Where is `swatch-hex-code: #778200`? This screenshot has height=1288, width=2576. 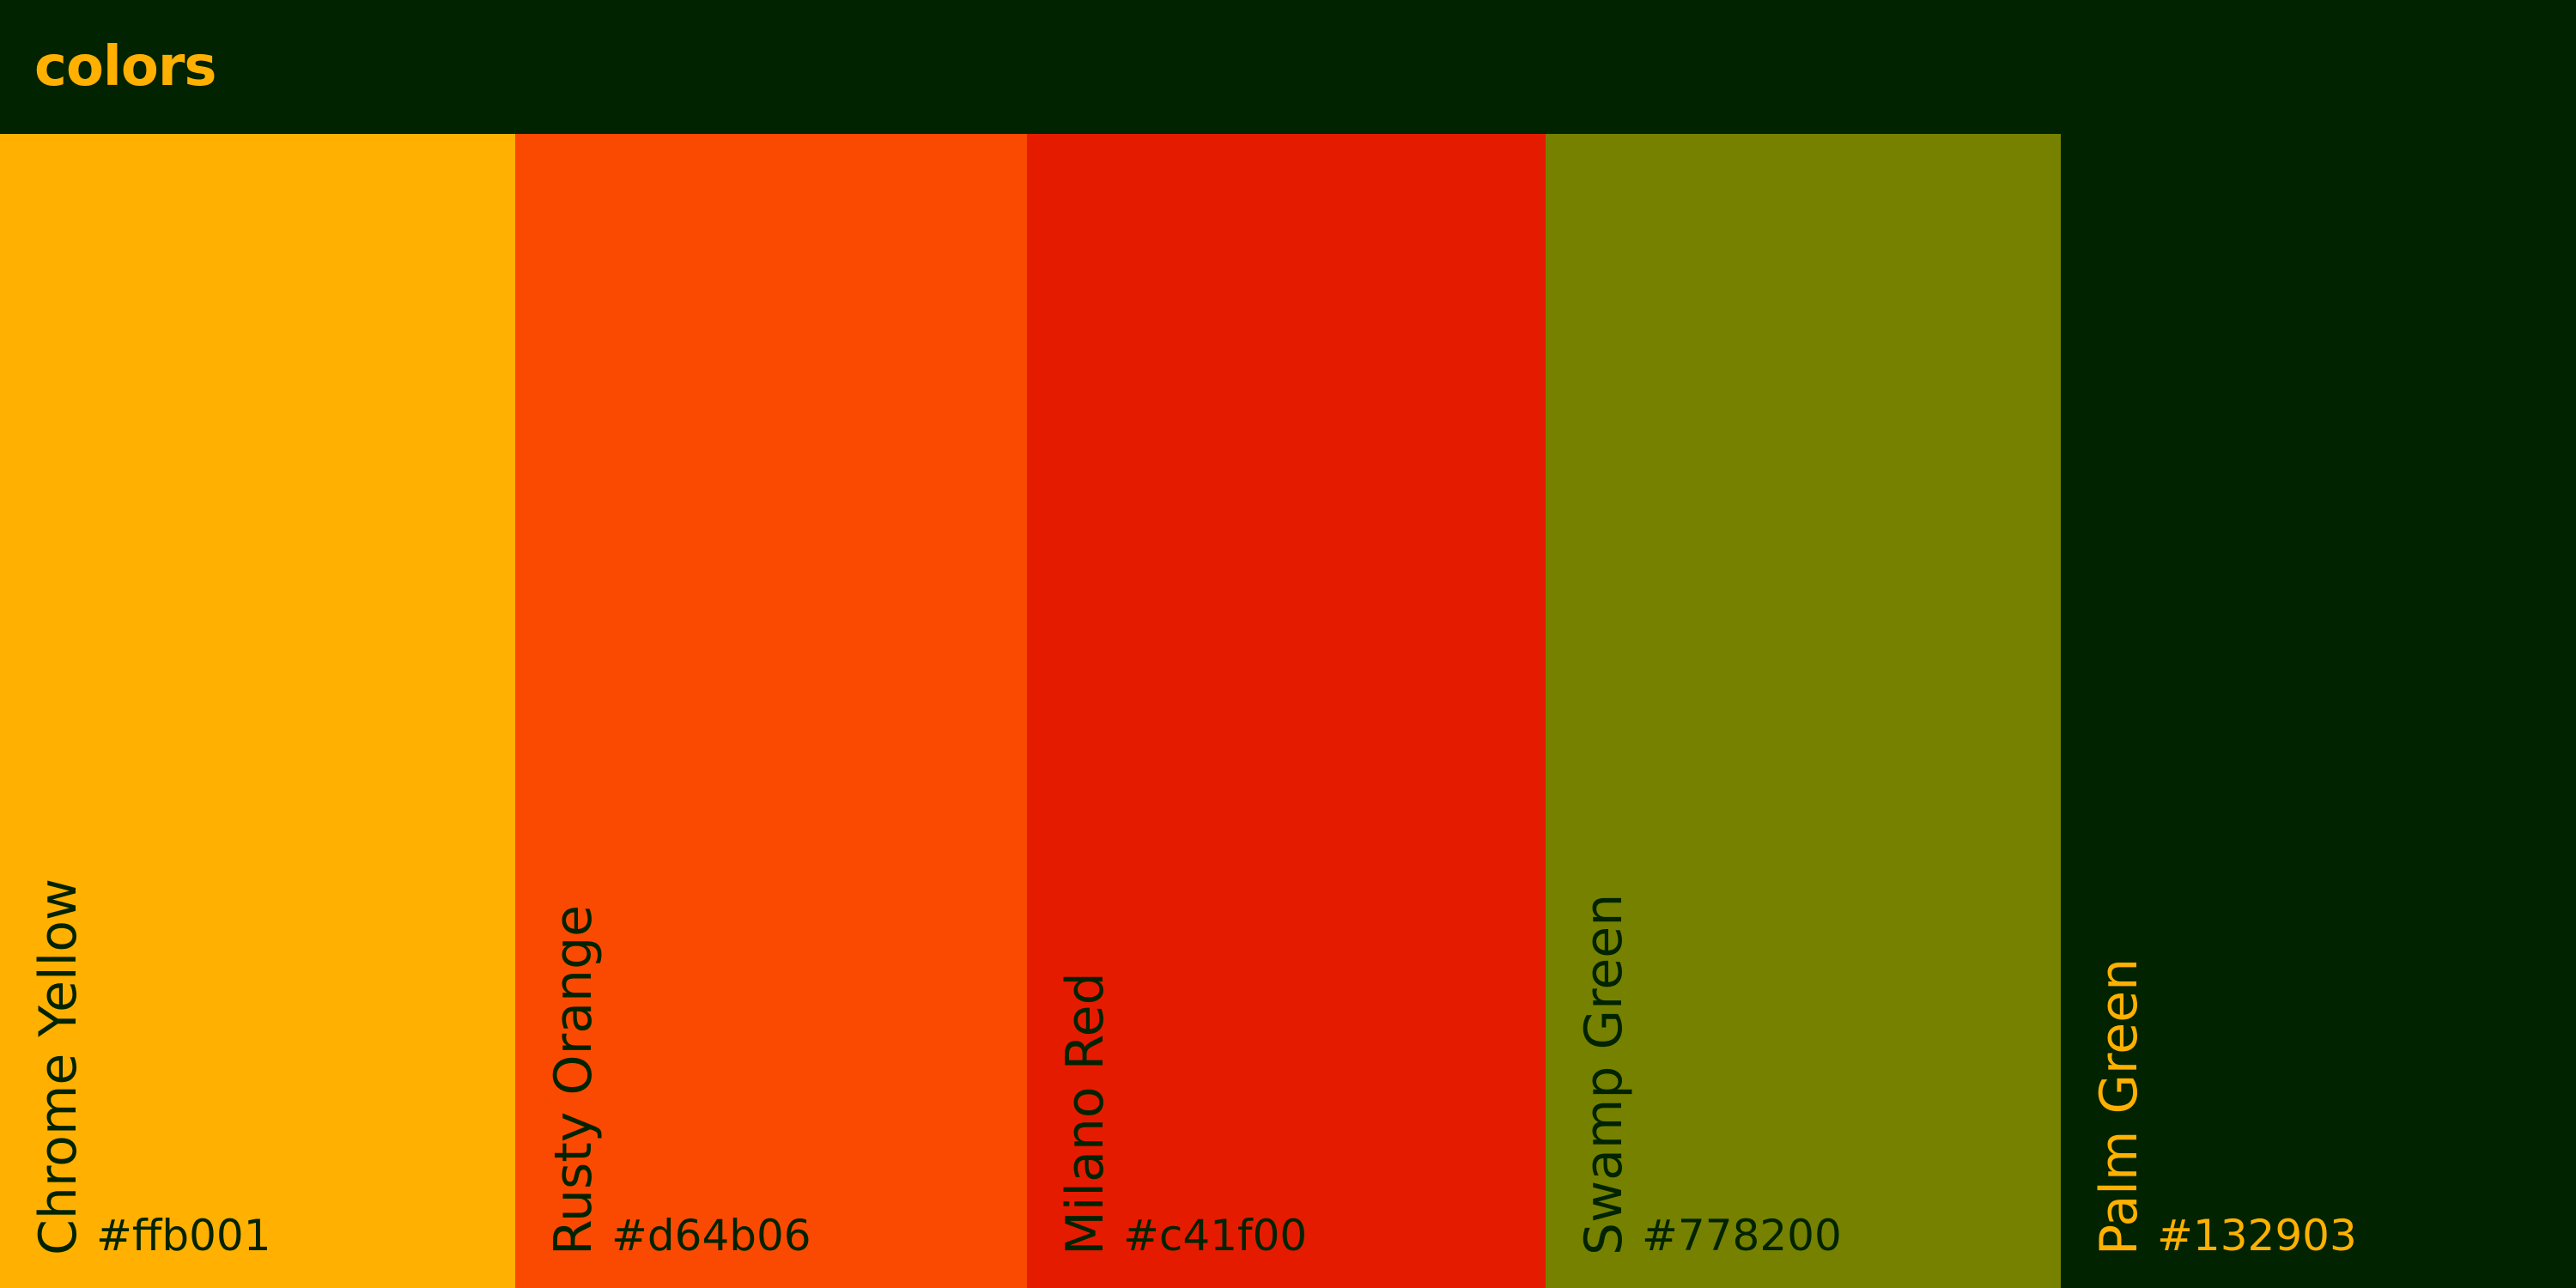
swatch-hex-code: #778200 is located at coordinates (1742, 1236).